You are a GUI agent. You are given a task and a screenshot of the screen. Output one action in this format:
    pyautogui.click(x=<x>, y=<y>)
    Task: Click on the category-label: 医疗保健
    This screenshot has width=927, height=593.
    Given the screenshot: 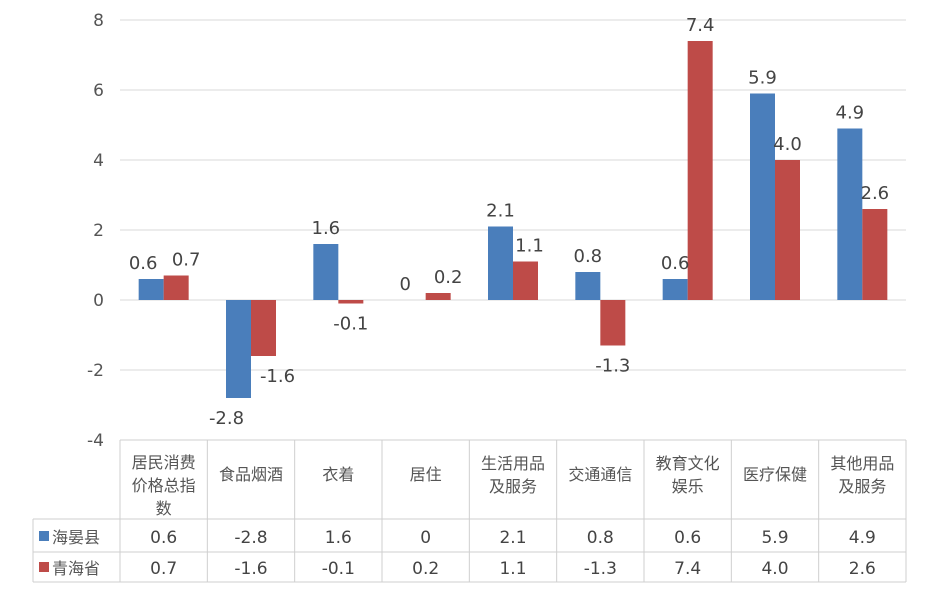 What is the action you would take?
    pyautogui.click(x=775, y=474)
    